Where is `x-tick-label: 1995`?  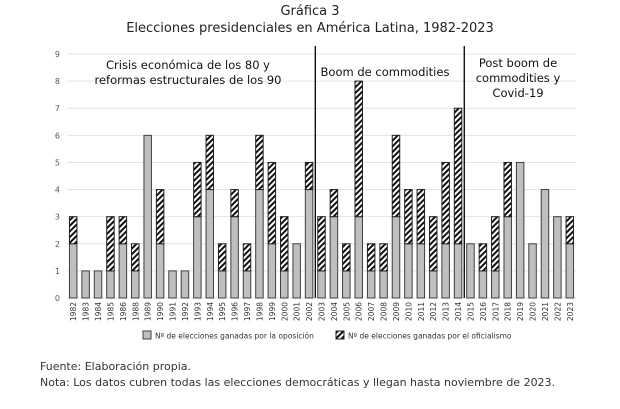 x-tick-label: 1995 is located at coordinates (222, 311).